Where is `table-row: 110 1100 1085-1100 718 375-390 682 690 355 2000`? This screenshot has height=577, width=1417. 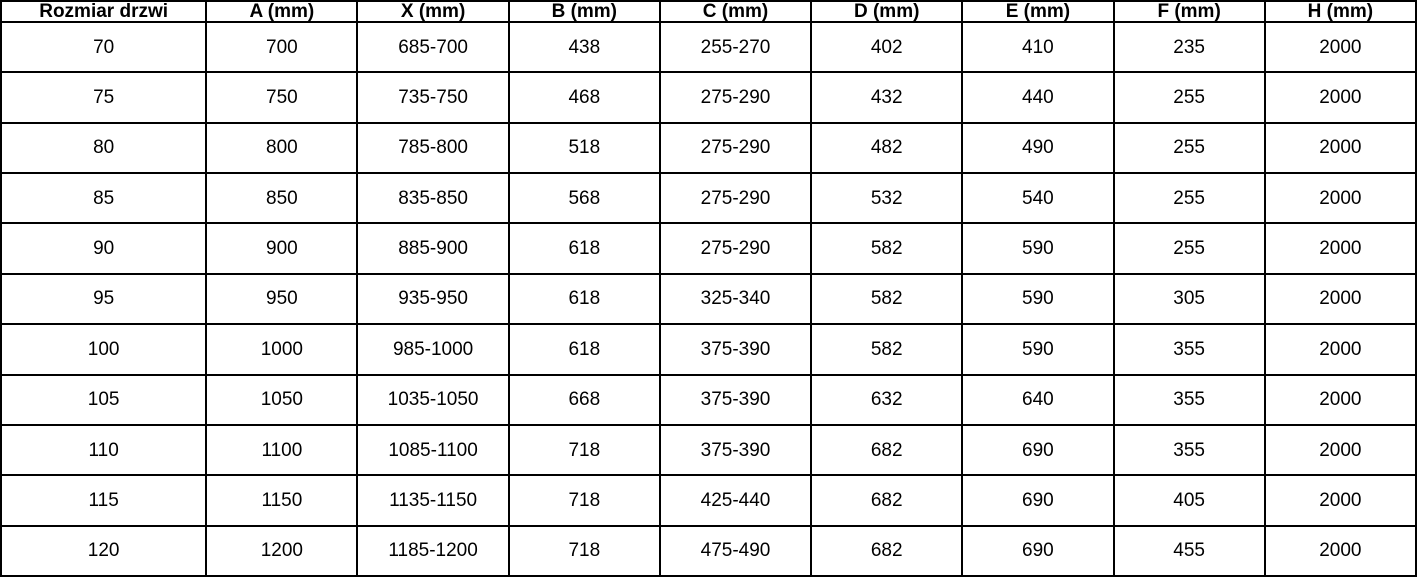 table-row: 110 1100 1085-1100 718 375-390 682 690 355 2000 is located at coordinates (708, 450).